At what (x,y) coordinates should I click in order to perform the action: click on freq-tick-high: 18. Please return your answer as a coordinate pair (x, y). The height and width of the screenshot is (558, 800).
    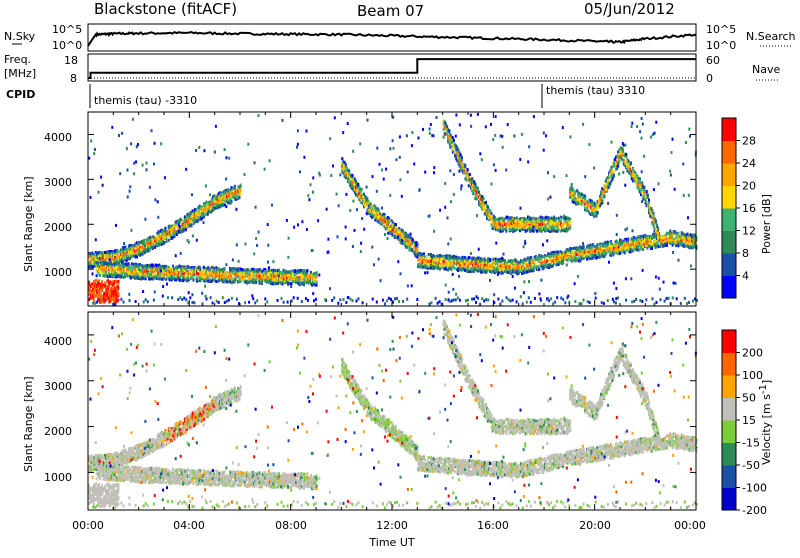
    Looking at the image, I should click on (71, 60).